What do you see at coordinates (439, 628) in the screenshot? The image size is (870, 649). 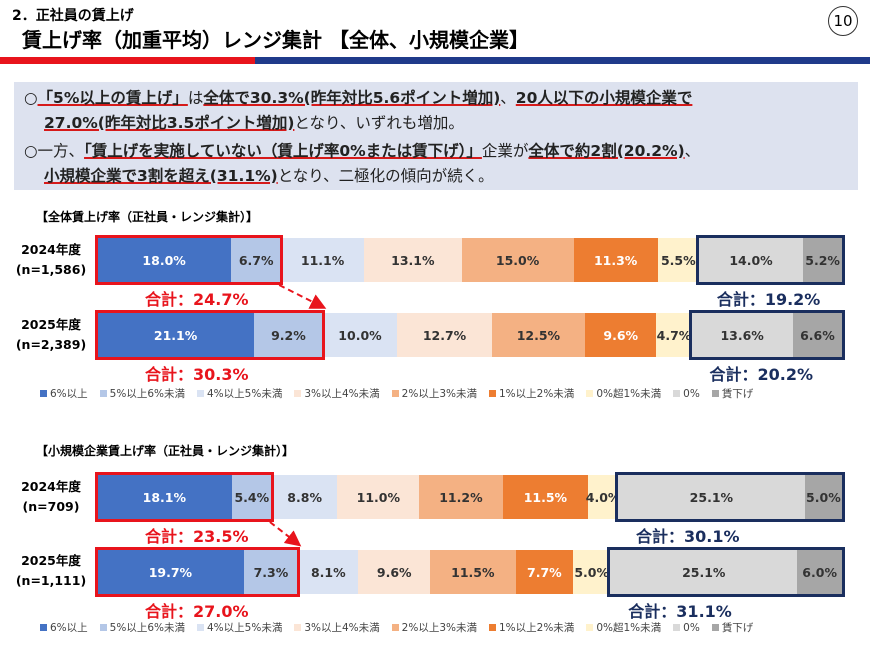 I see `legend-label: 2%以上3%未満` at bounding box center [439, 628].